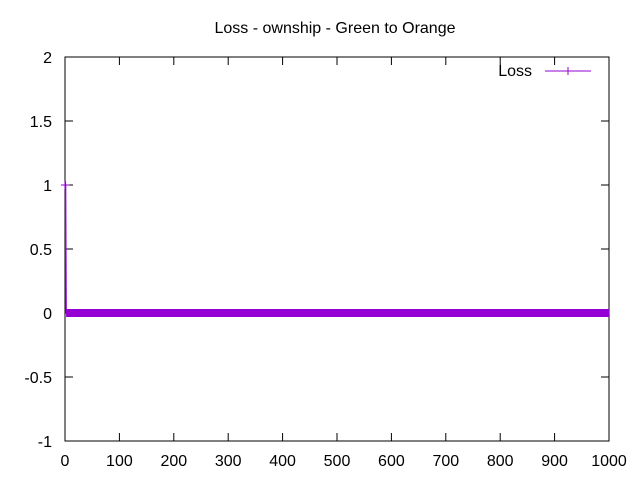  I want to click on y-tick-label: 0.5, so click(41, 250).